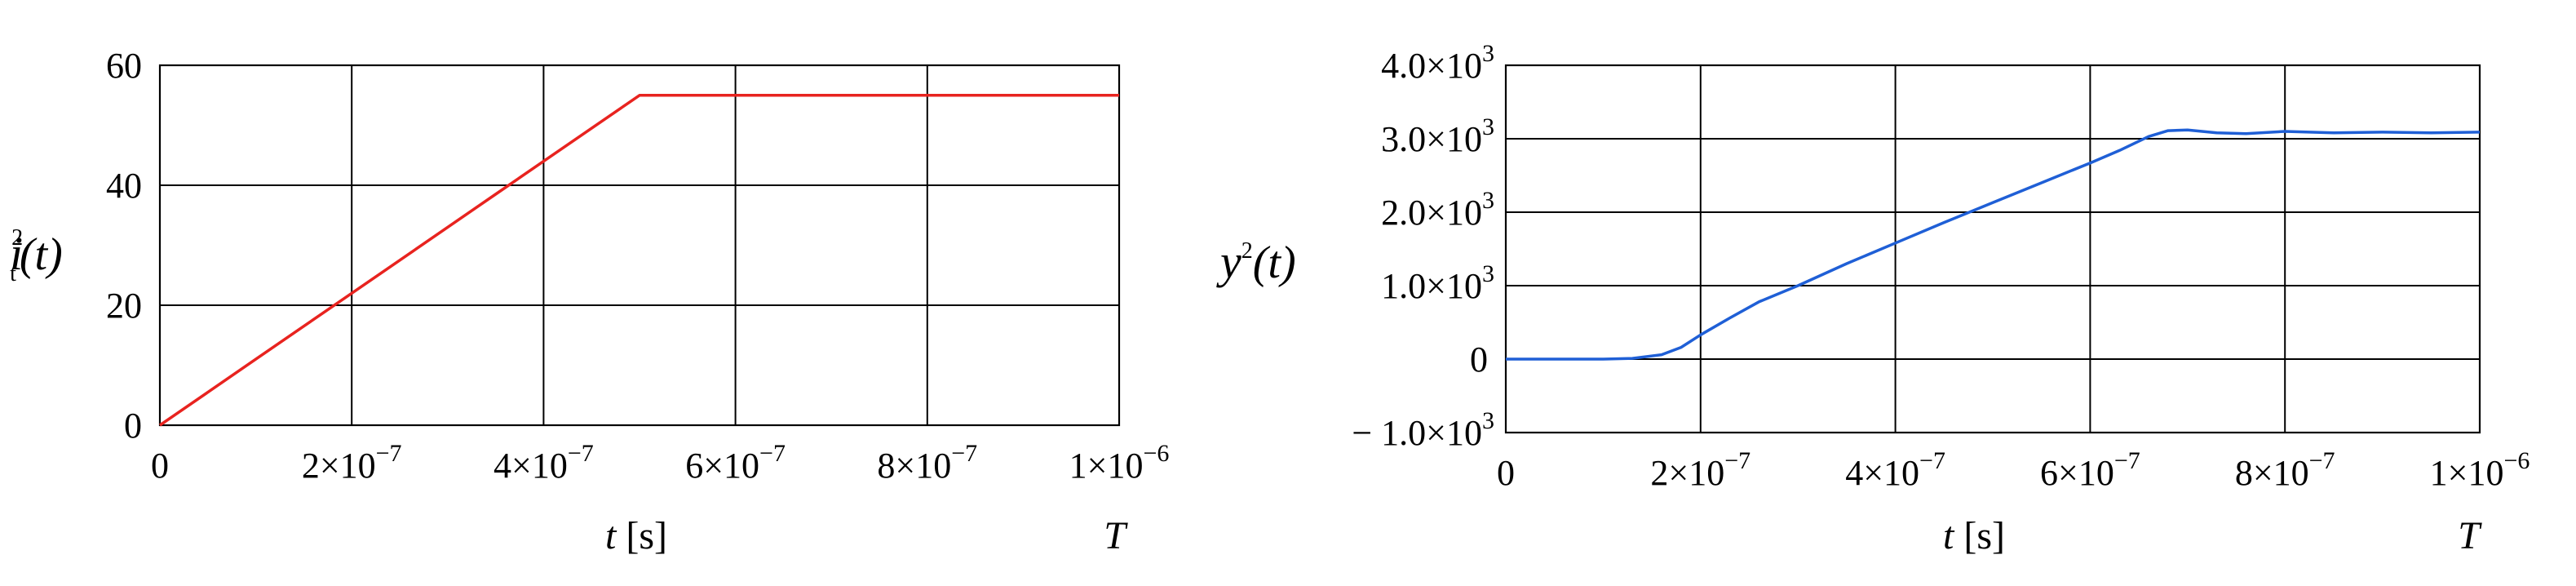 This screenshot has width=2576, height=586. Describe the element at coordinates (1437, 283) in the screenshot. I see `y-tick-label: 1.0×10³` at that location.